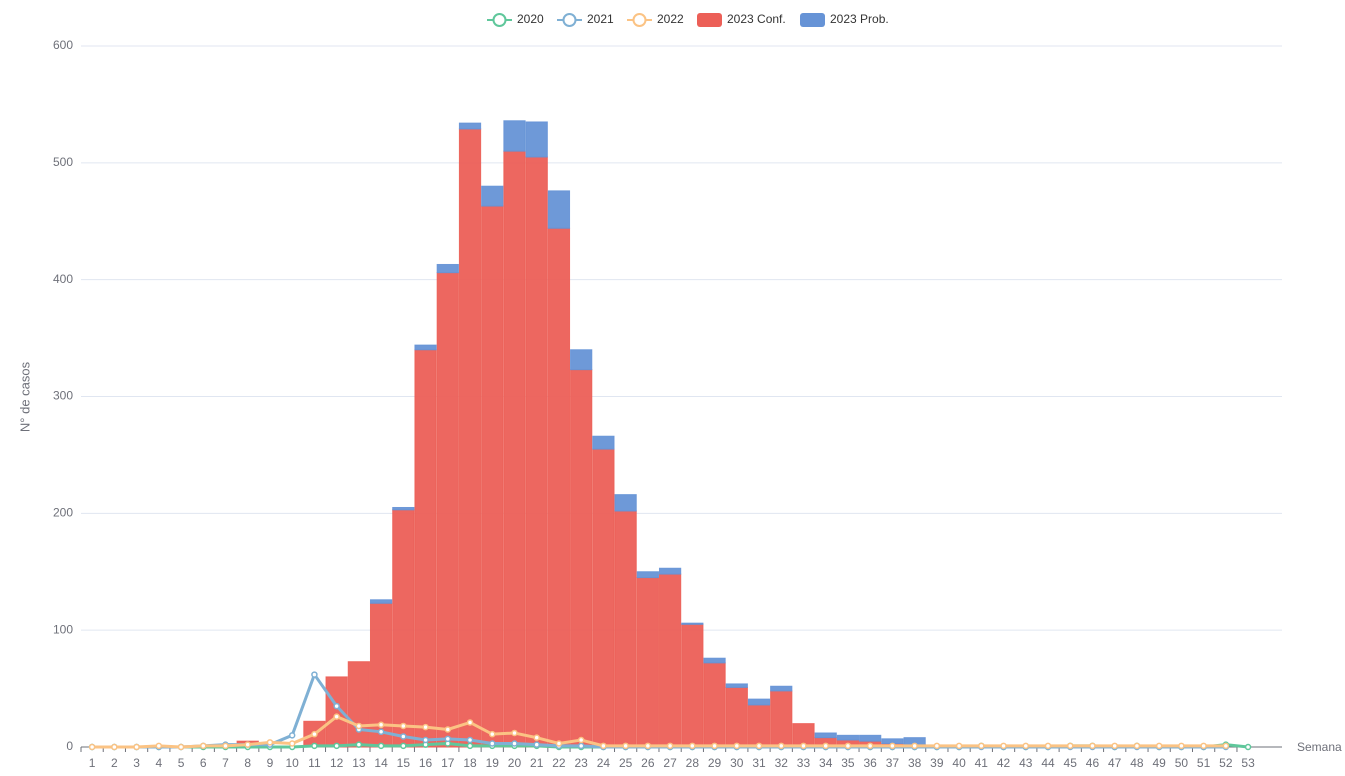 Image resolution: width=1345 pixels, height=776 pixels. I want to click on y-tick-label: 100, so click(63, 629).